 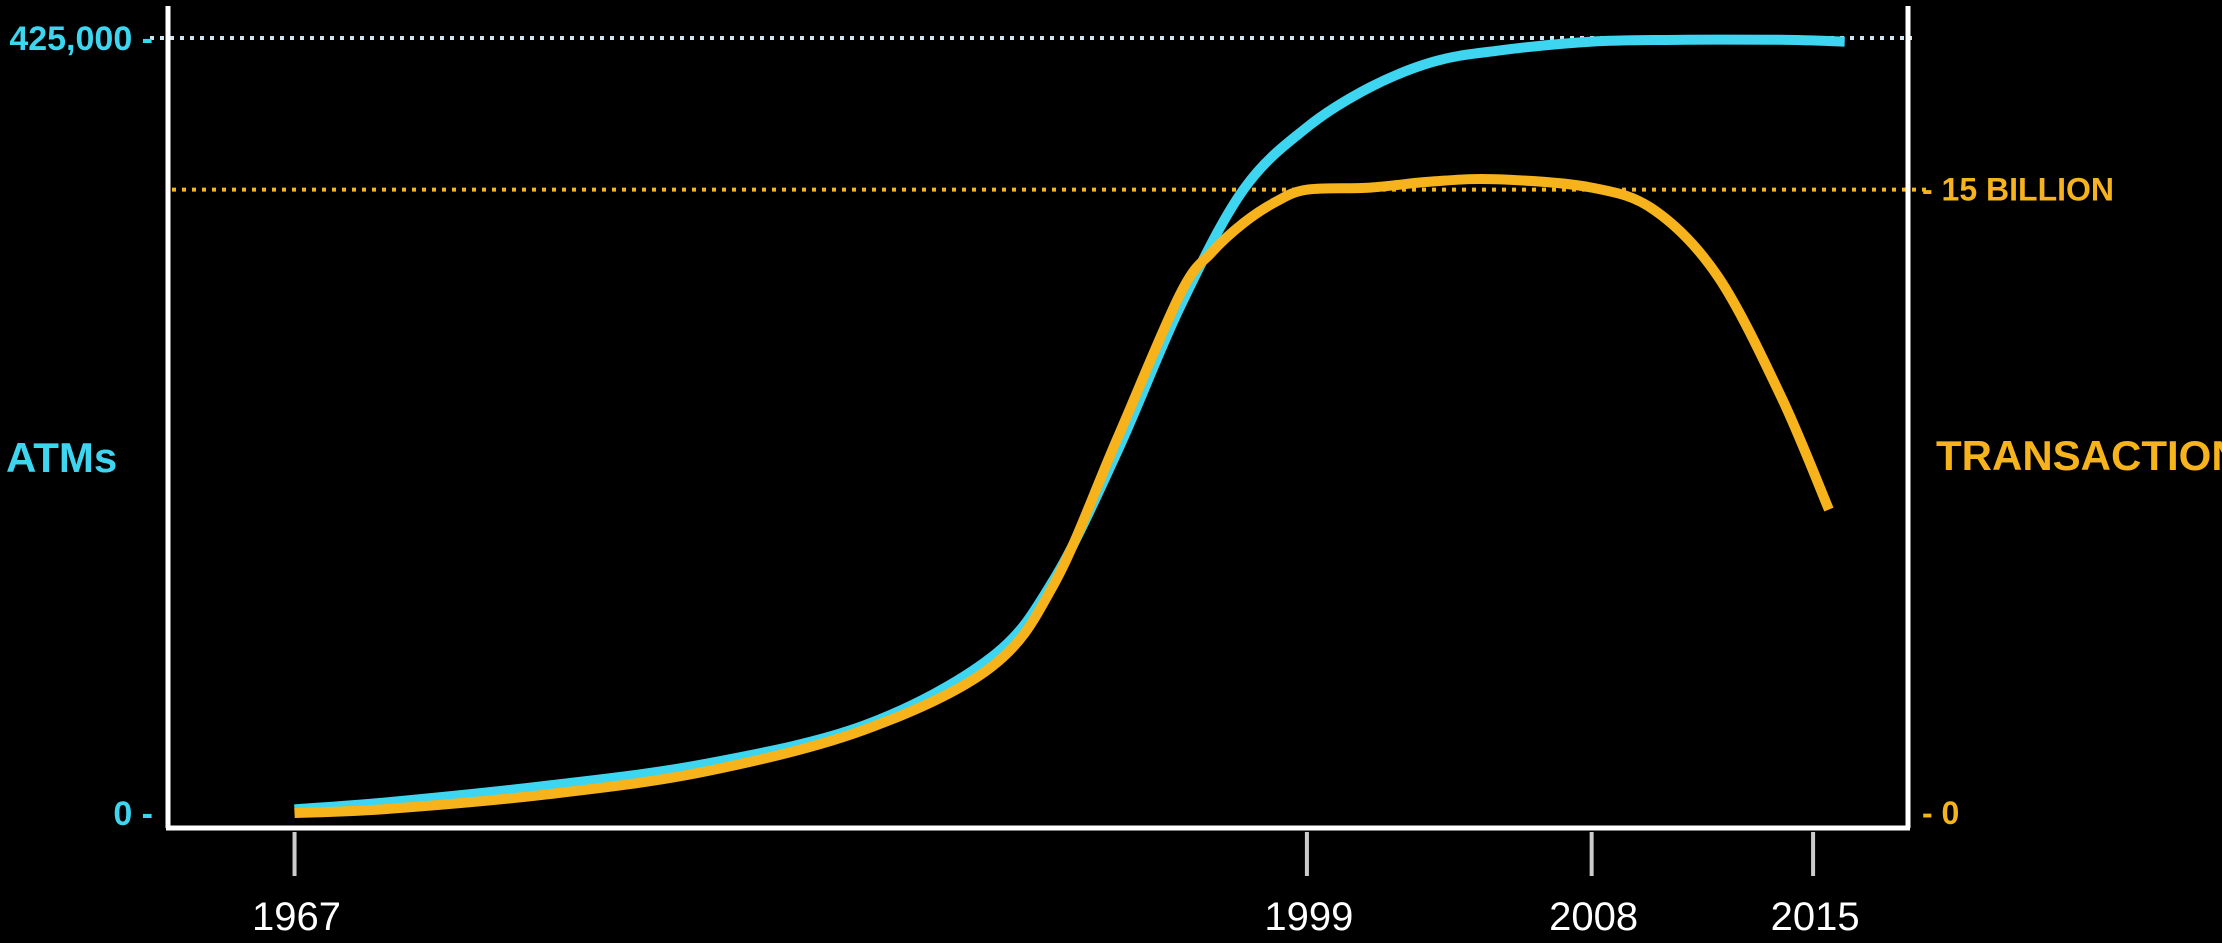 What do you see at coordinates (1308, 916) in the screenshot?
I see `x-tick-label: 1999` at bounding box center [1308, 916].